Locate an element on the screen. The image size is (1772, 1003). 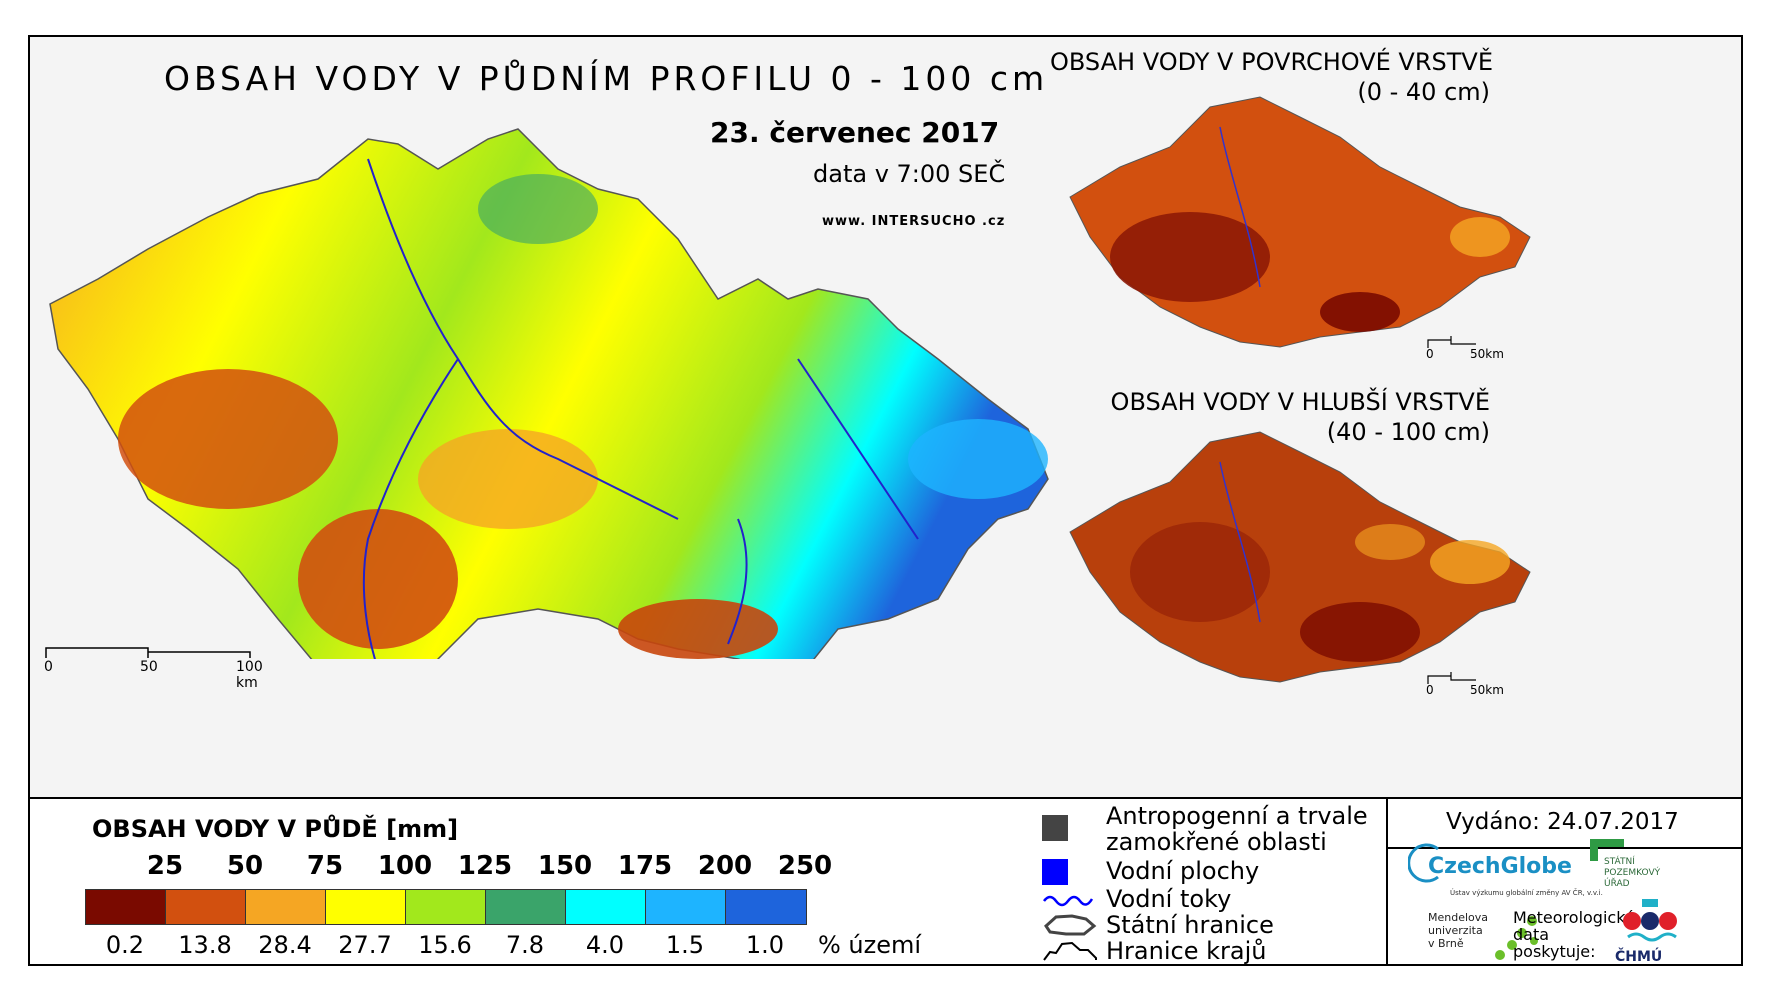
scale-label-0: 0 is located at coordinates (48, 667).